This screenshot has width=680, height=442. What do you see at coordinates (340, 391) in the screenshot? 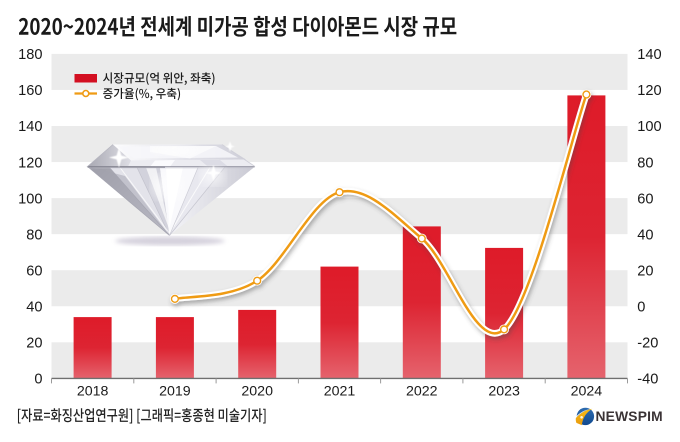
I see `svg-text: 2021` at bounding box center [340, 391].